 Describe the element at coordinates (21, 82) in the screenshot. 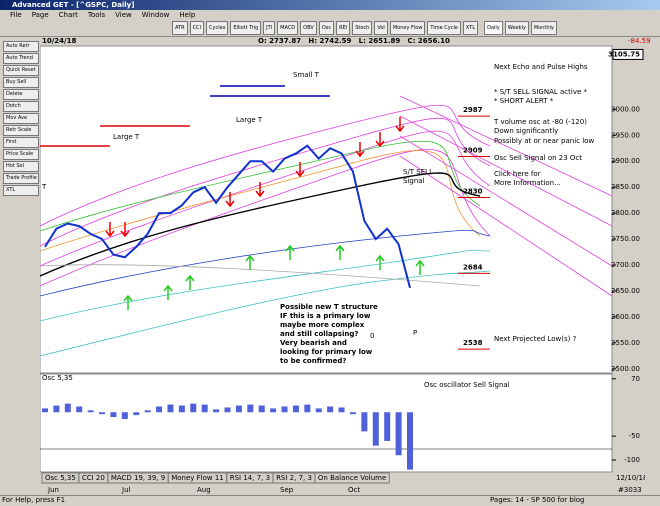

I see `side-tool: Buy Sell` at that location.